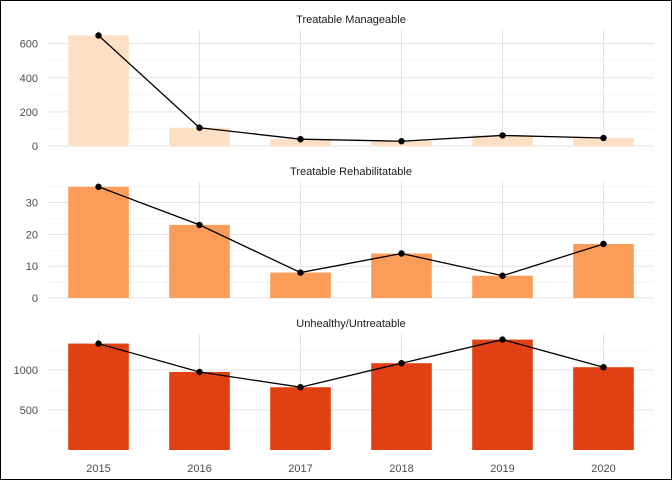 This screenshot has width=672, height=480. Describe the element at coordinates (300, 469) in the screenshot. I see `x-tick-label: 2017` at that location.